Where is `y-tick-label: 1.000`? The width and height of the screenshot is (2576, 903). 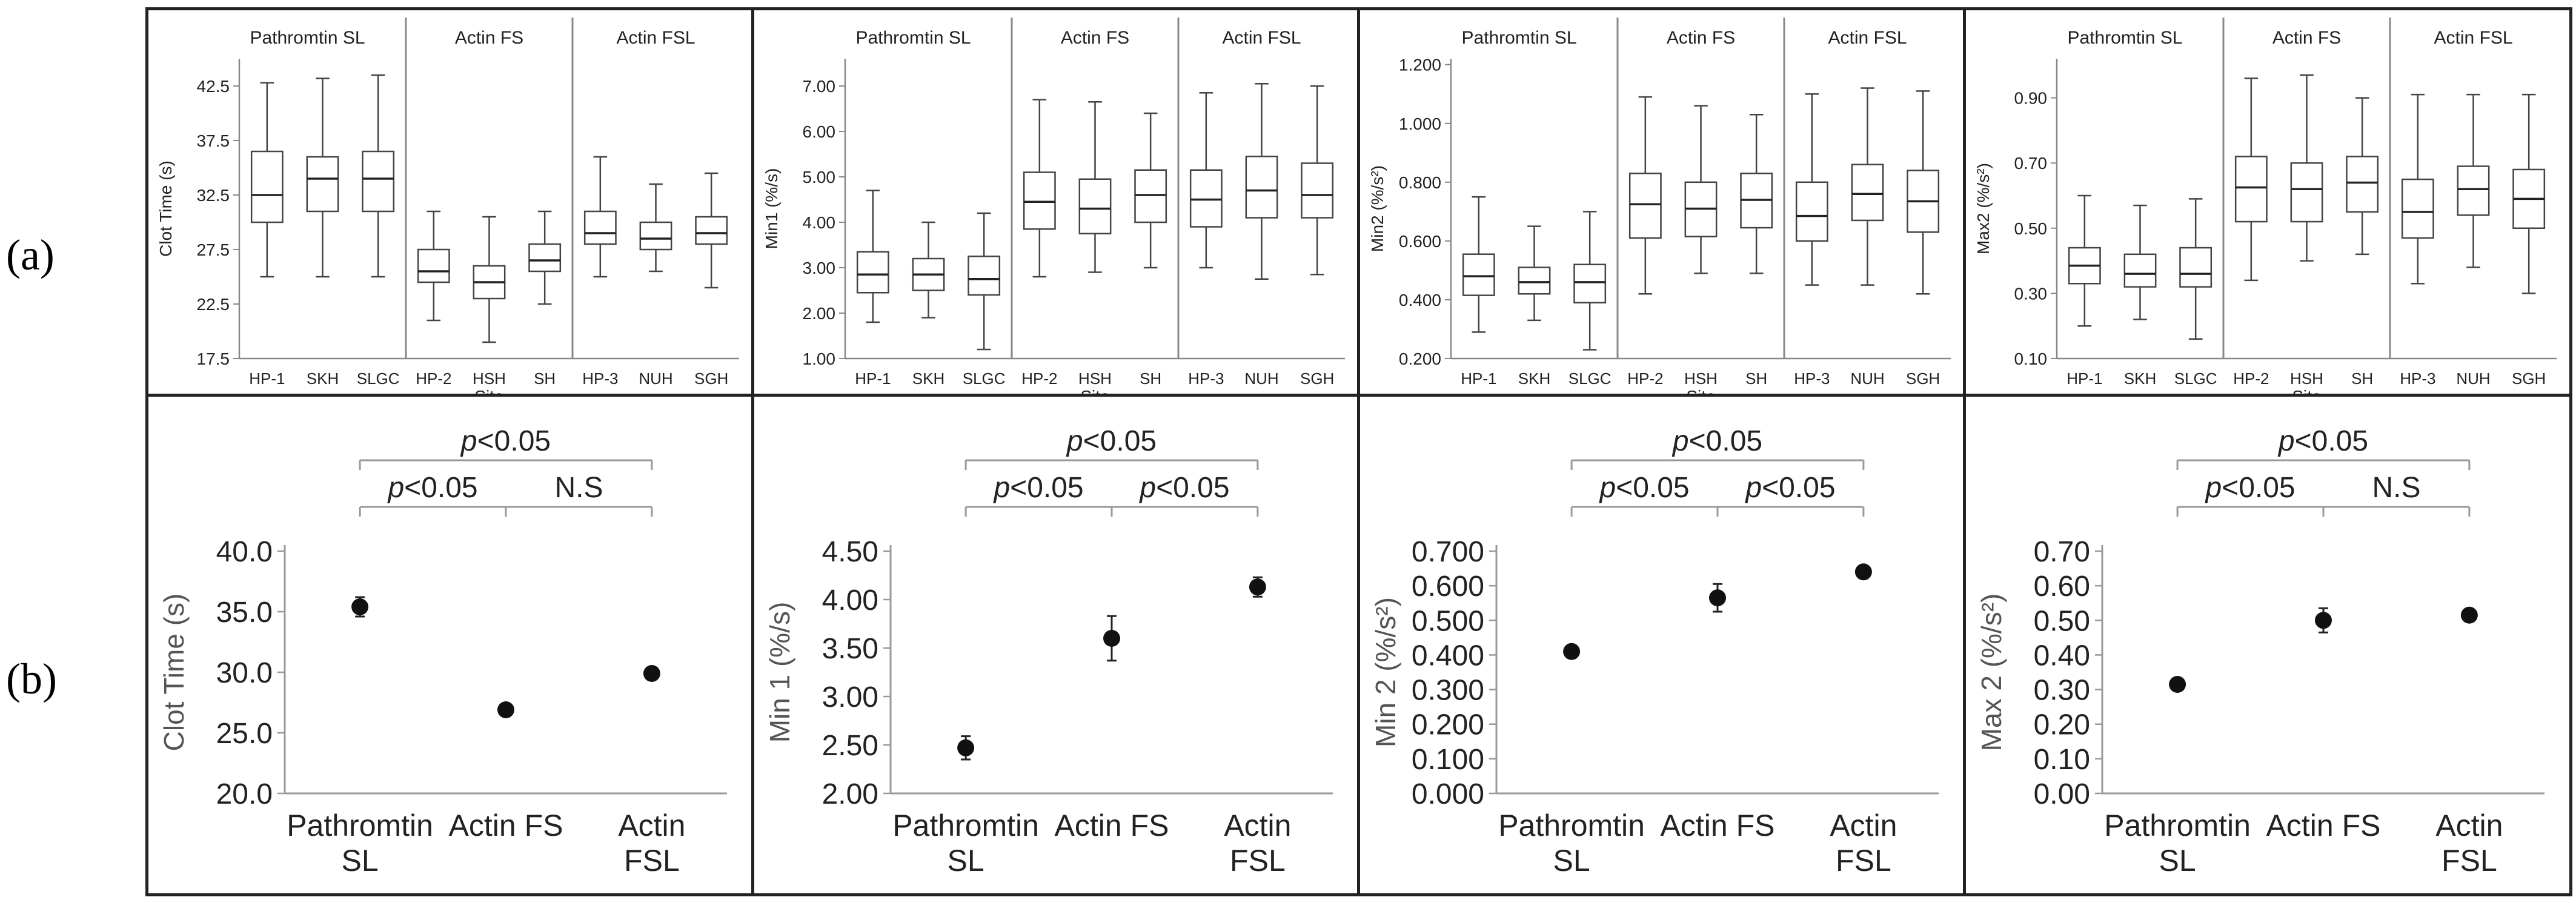 y-tick-label: 1.000 is located at coordinates (1420, 123).